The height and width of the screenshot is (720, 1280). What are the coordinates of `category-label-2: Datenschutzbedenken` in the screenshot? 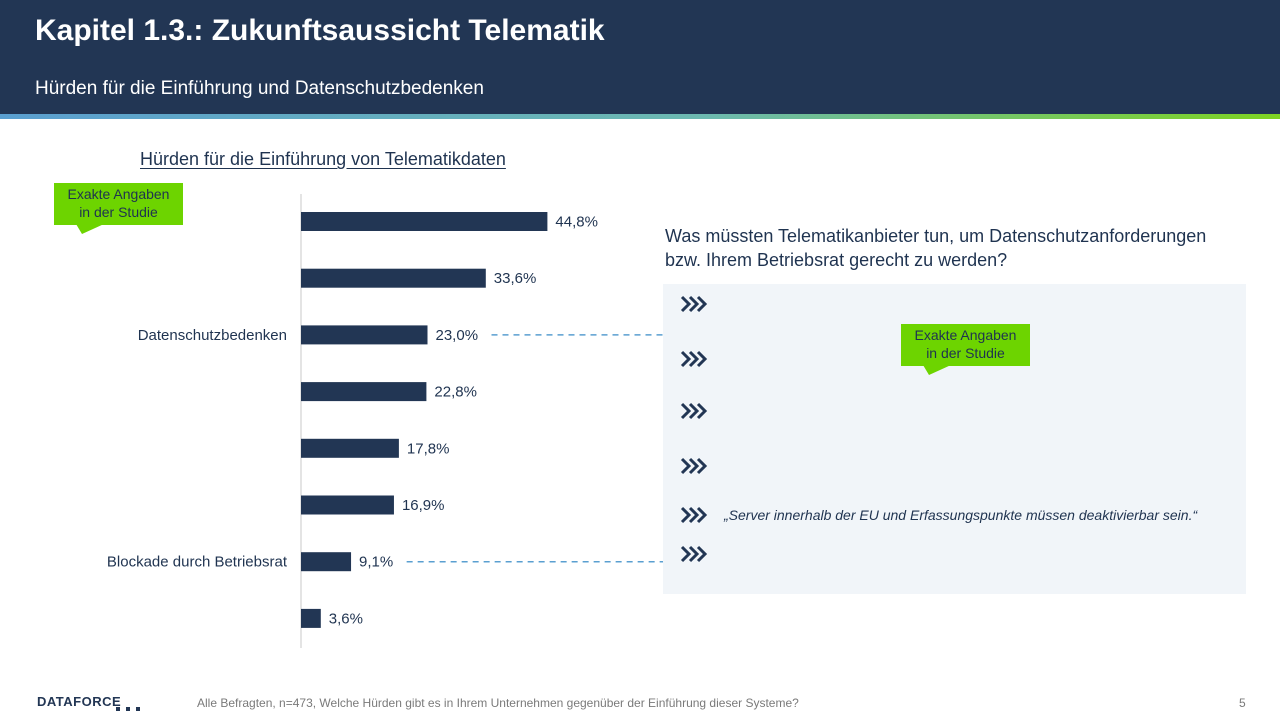 It's located at (212, 335).